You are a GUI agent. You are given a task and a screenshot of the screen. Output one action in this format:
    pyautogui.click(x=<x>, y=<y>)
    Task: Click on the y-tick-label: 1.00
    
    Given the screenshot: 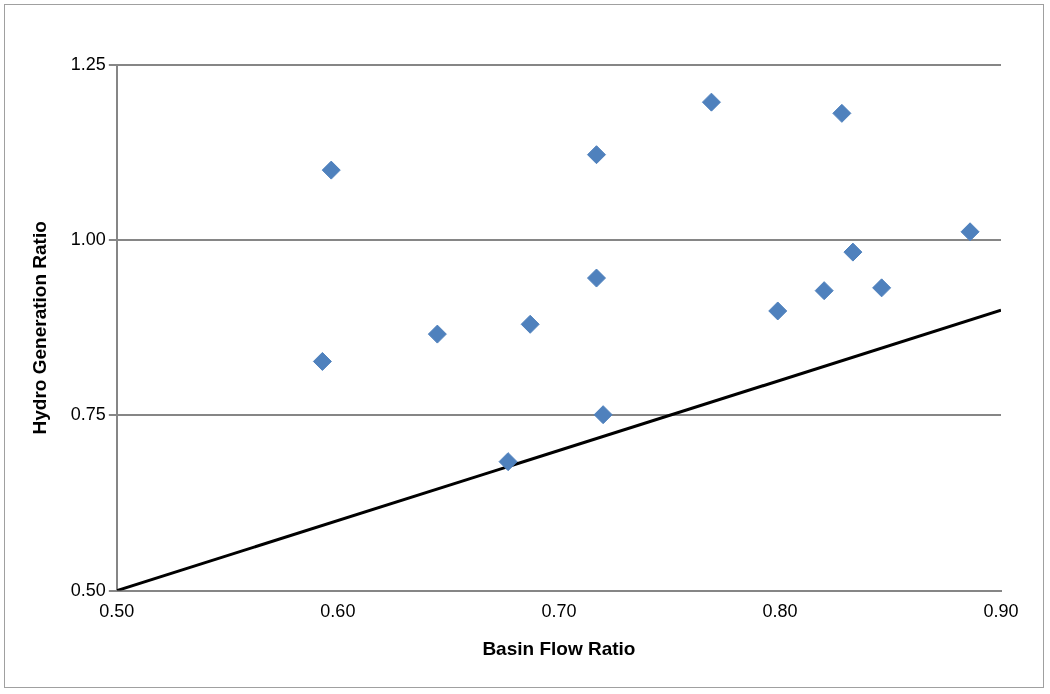 What is the action you would take?
    pyautogui.click(x=88, y=239)
    